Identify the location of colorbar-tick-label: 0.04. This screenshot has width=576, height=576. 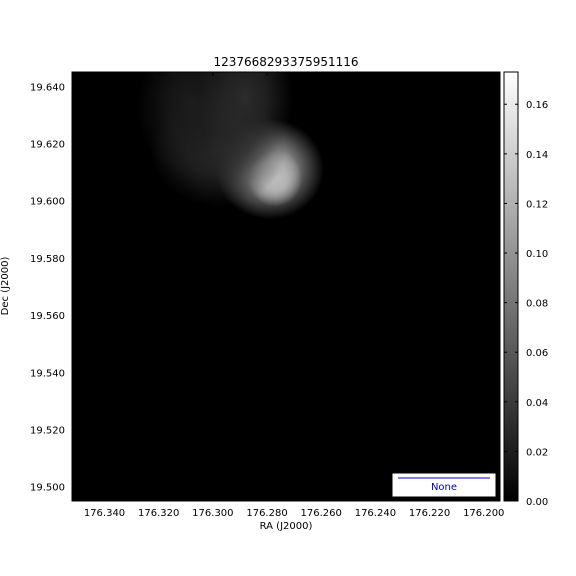
(537, 403).